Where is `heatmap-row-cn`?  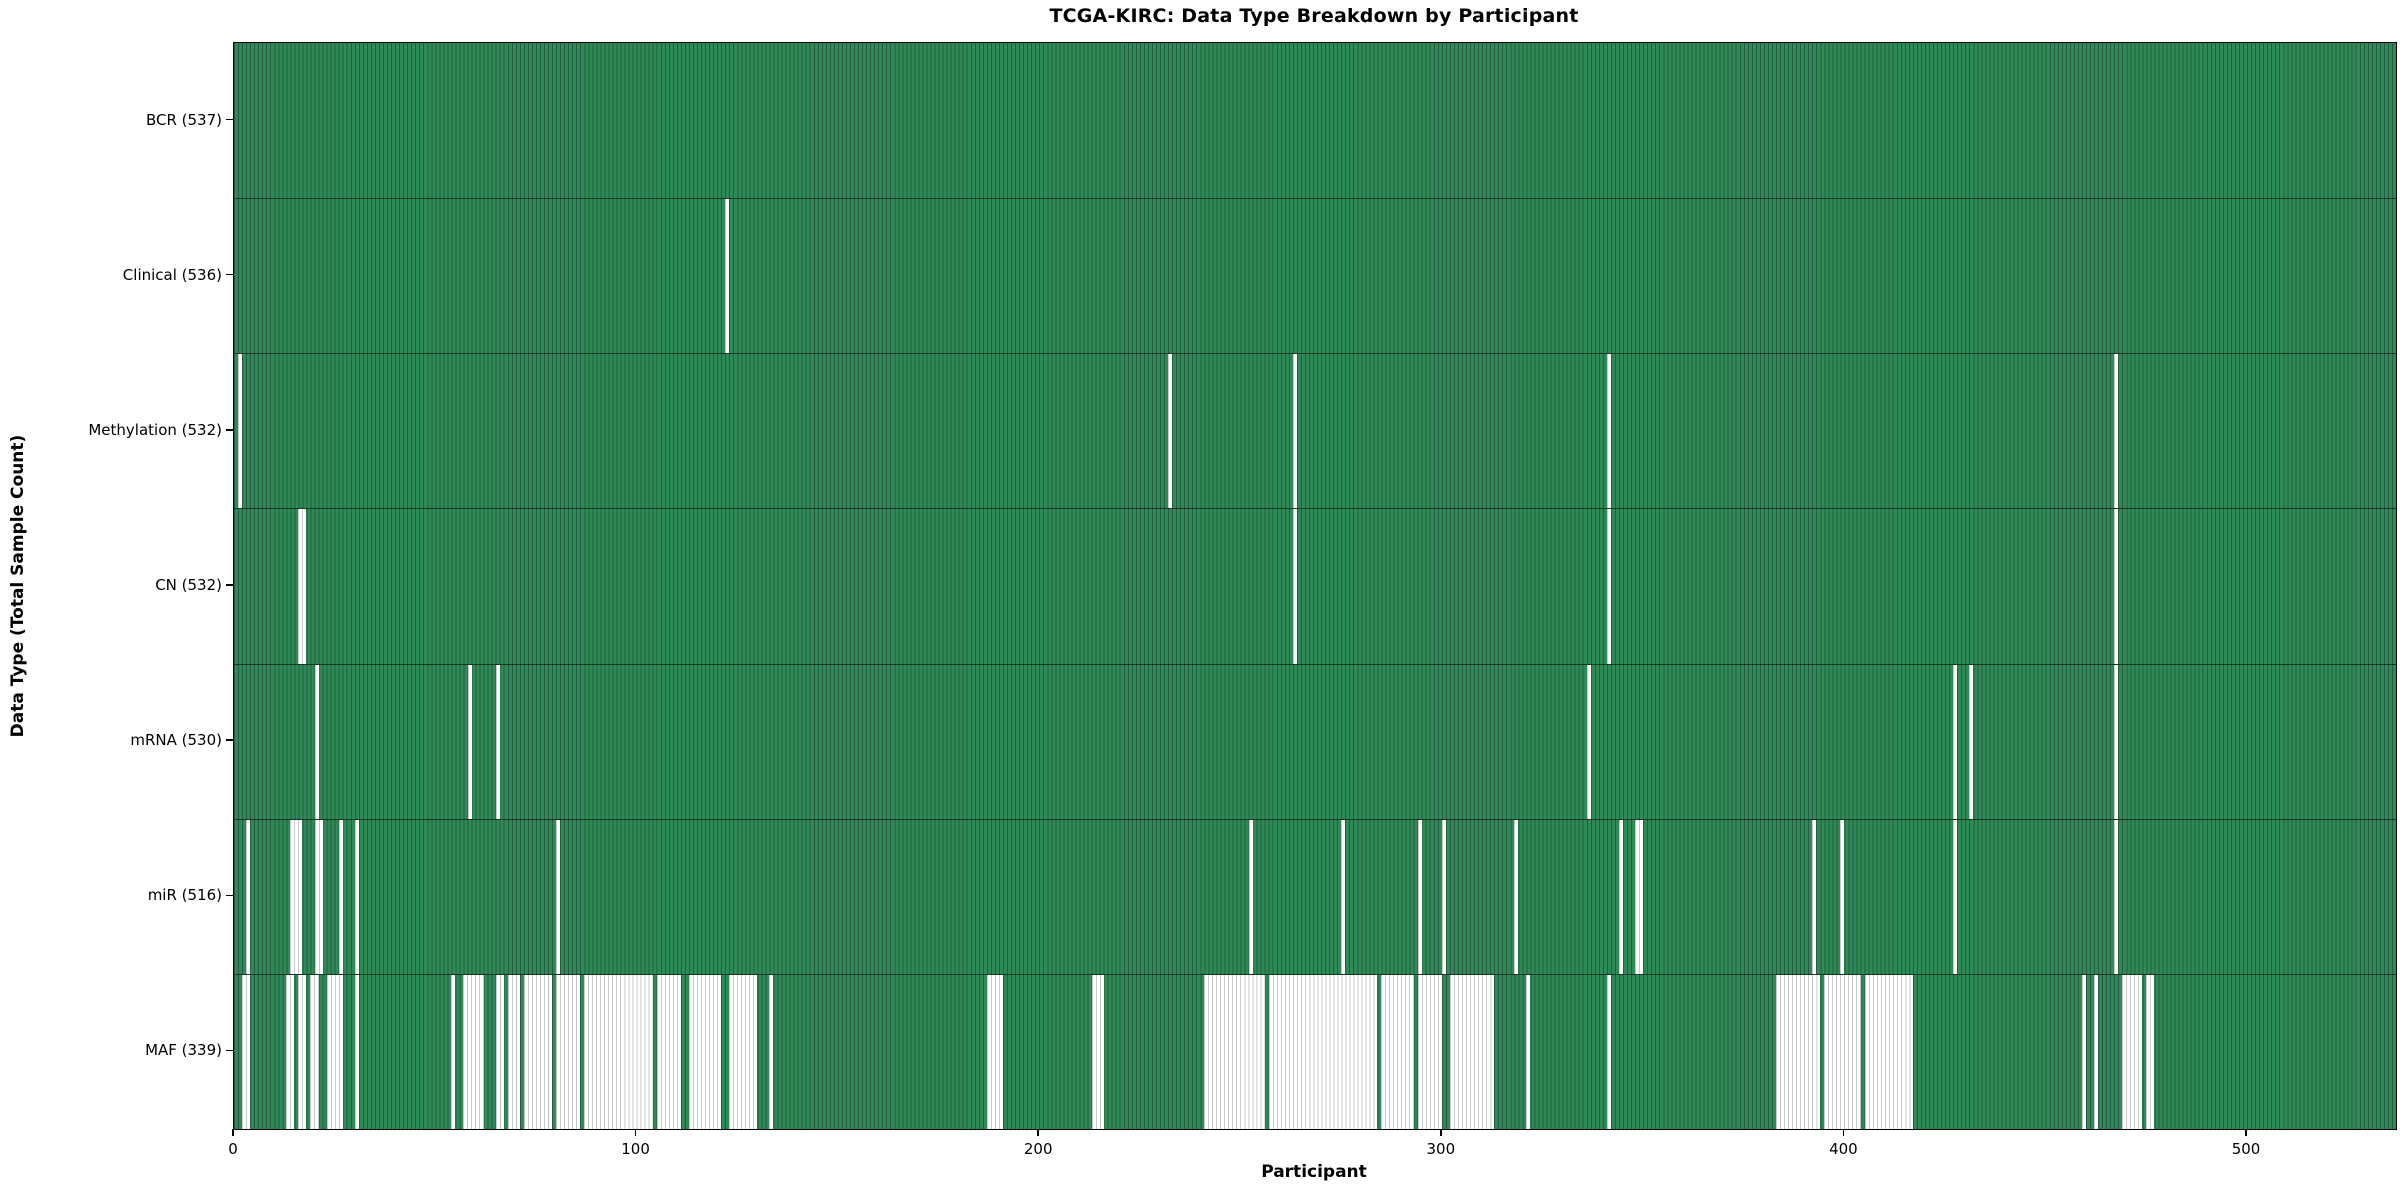
heatmap-row-cn is located at coordinates (1315, 586).